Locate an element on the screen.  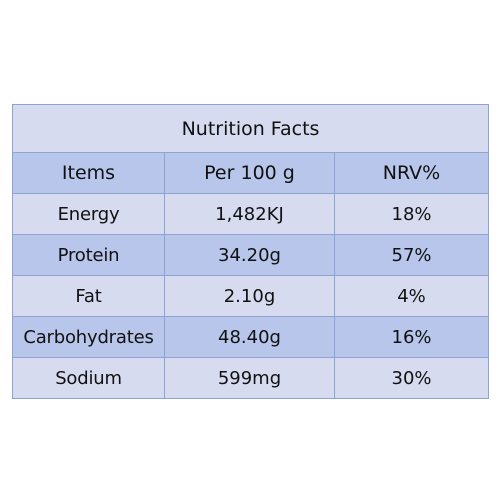
per-100g-cell: 34.20g is located at coordinates (249, 255).